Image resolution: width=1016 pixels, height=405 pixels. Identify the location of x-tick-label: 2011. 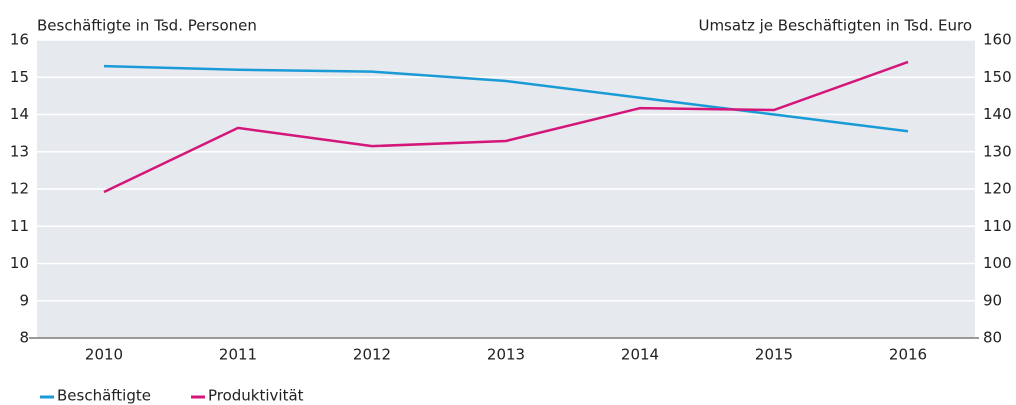
(238, 355).